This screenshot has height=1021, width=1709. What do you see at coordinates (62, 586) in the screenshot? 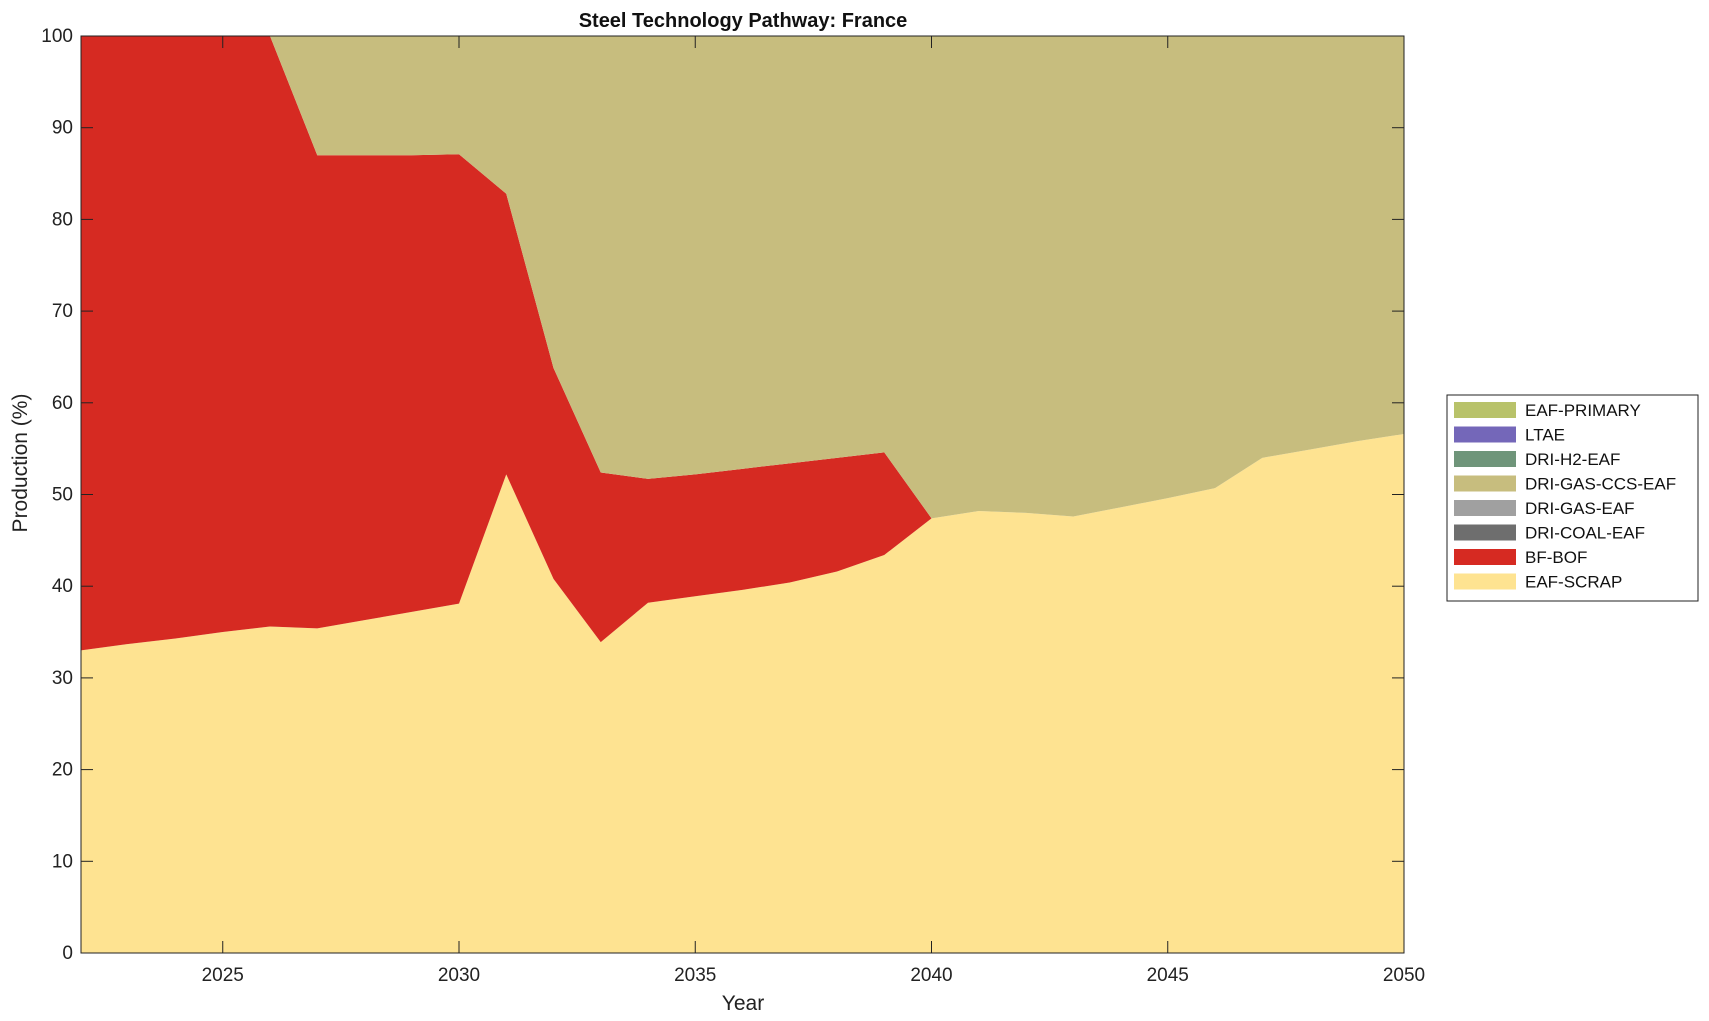
I see `y-tick-label: 40` at bounding box center [62, 586].